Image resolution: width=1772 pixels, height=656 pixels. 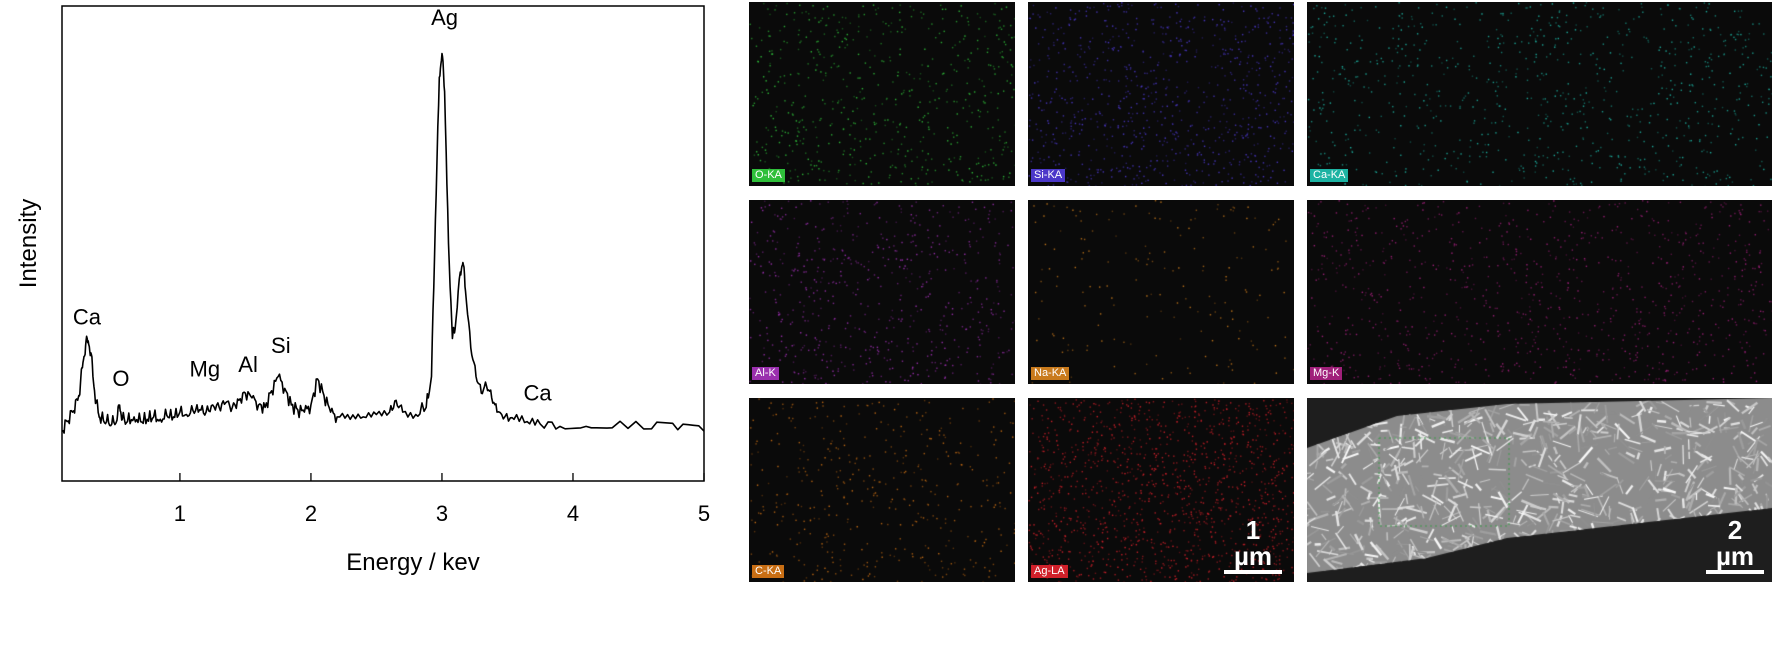 I want to click on element-map-ca-ka: Ca-KA, so click(x=1539, y=94).